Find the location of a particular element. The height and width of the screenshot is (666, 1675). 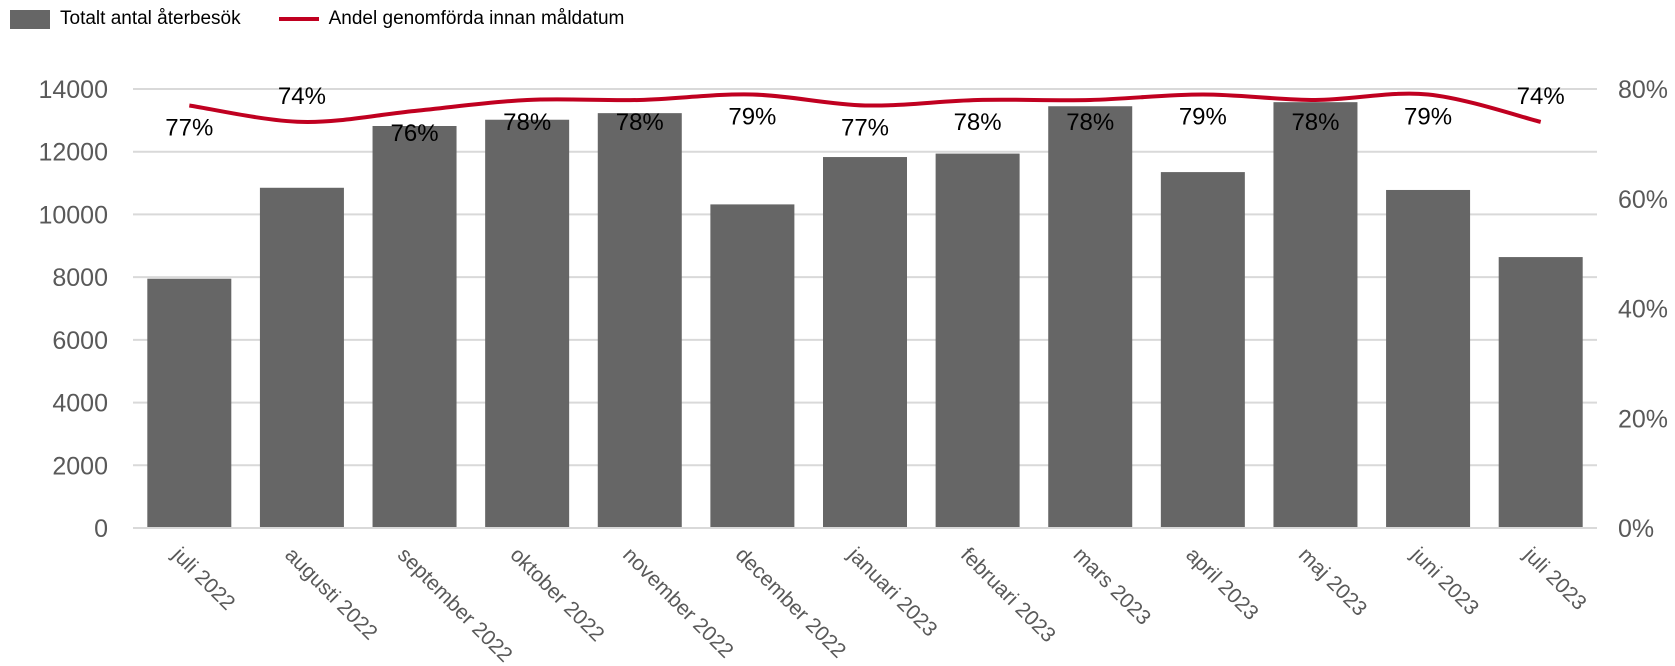

y-left-tick-label: 10000 is located at coordinates (73, 215).